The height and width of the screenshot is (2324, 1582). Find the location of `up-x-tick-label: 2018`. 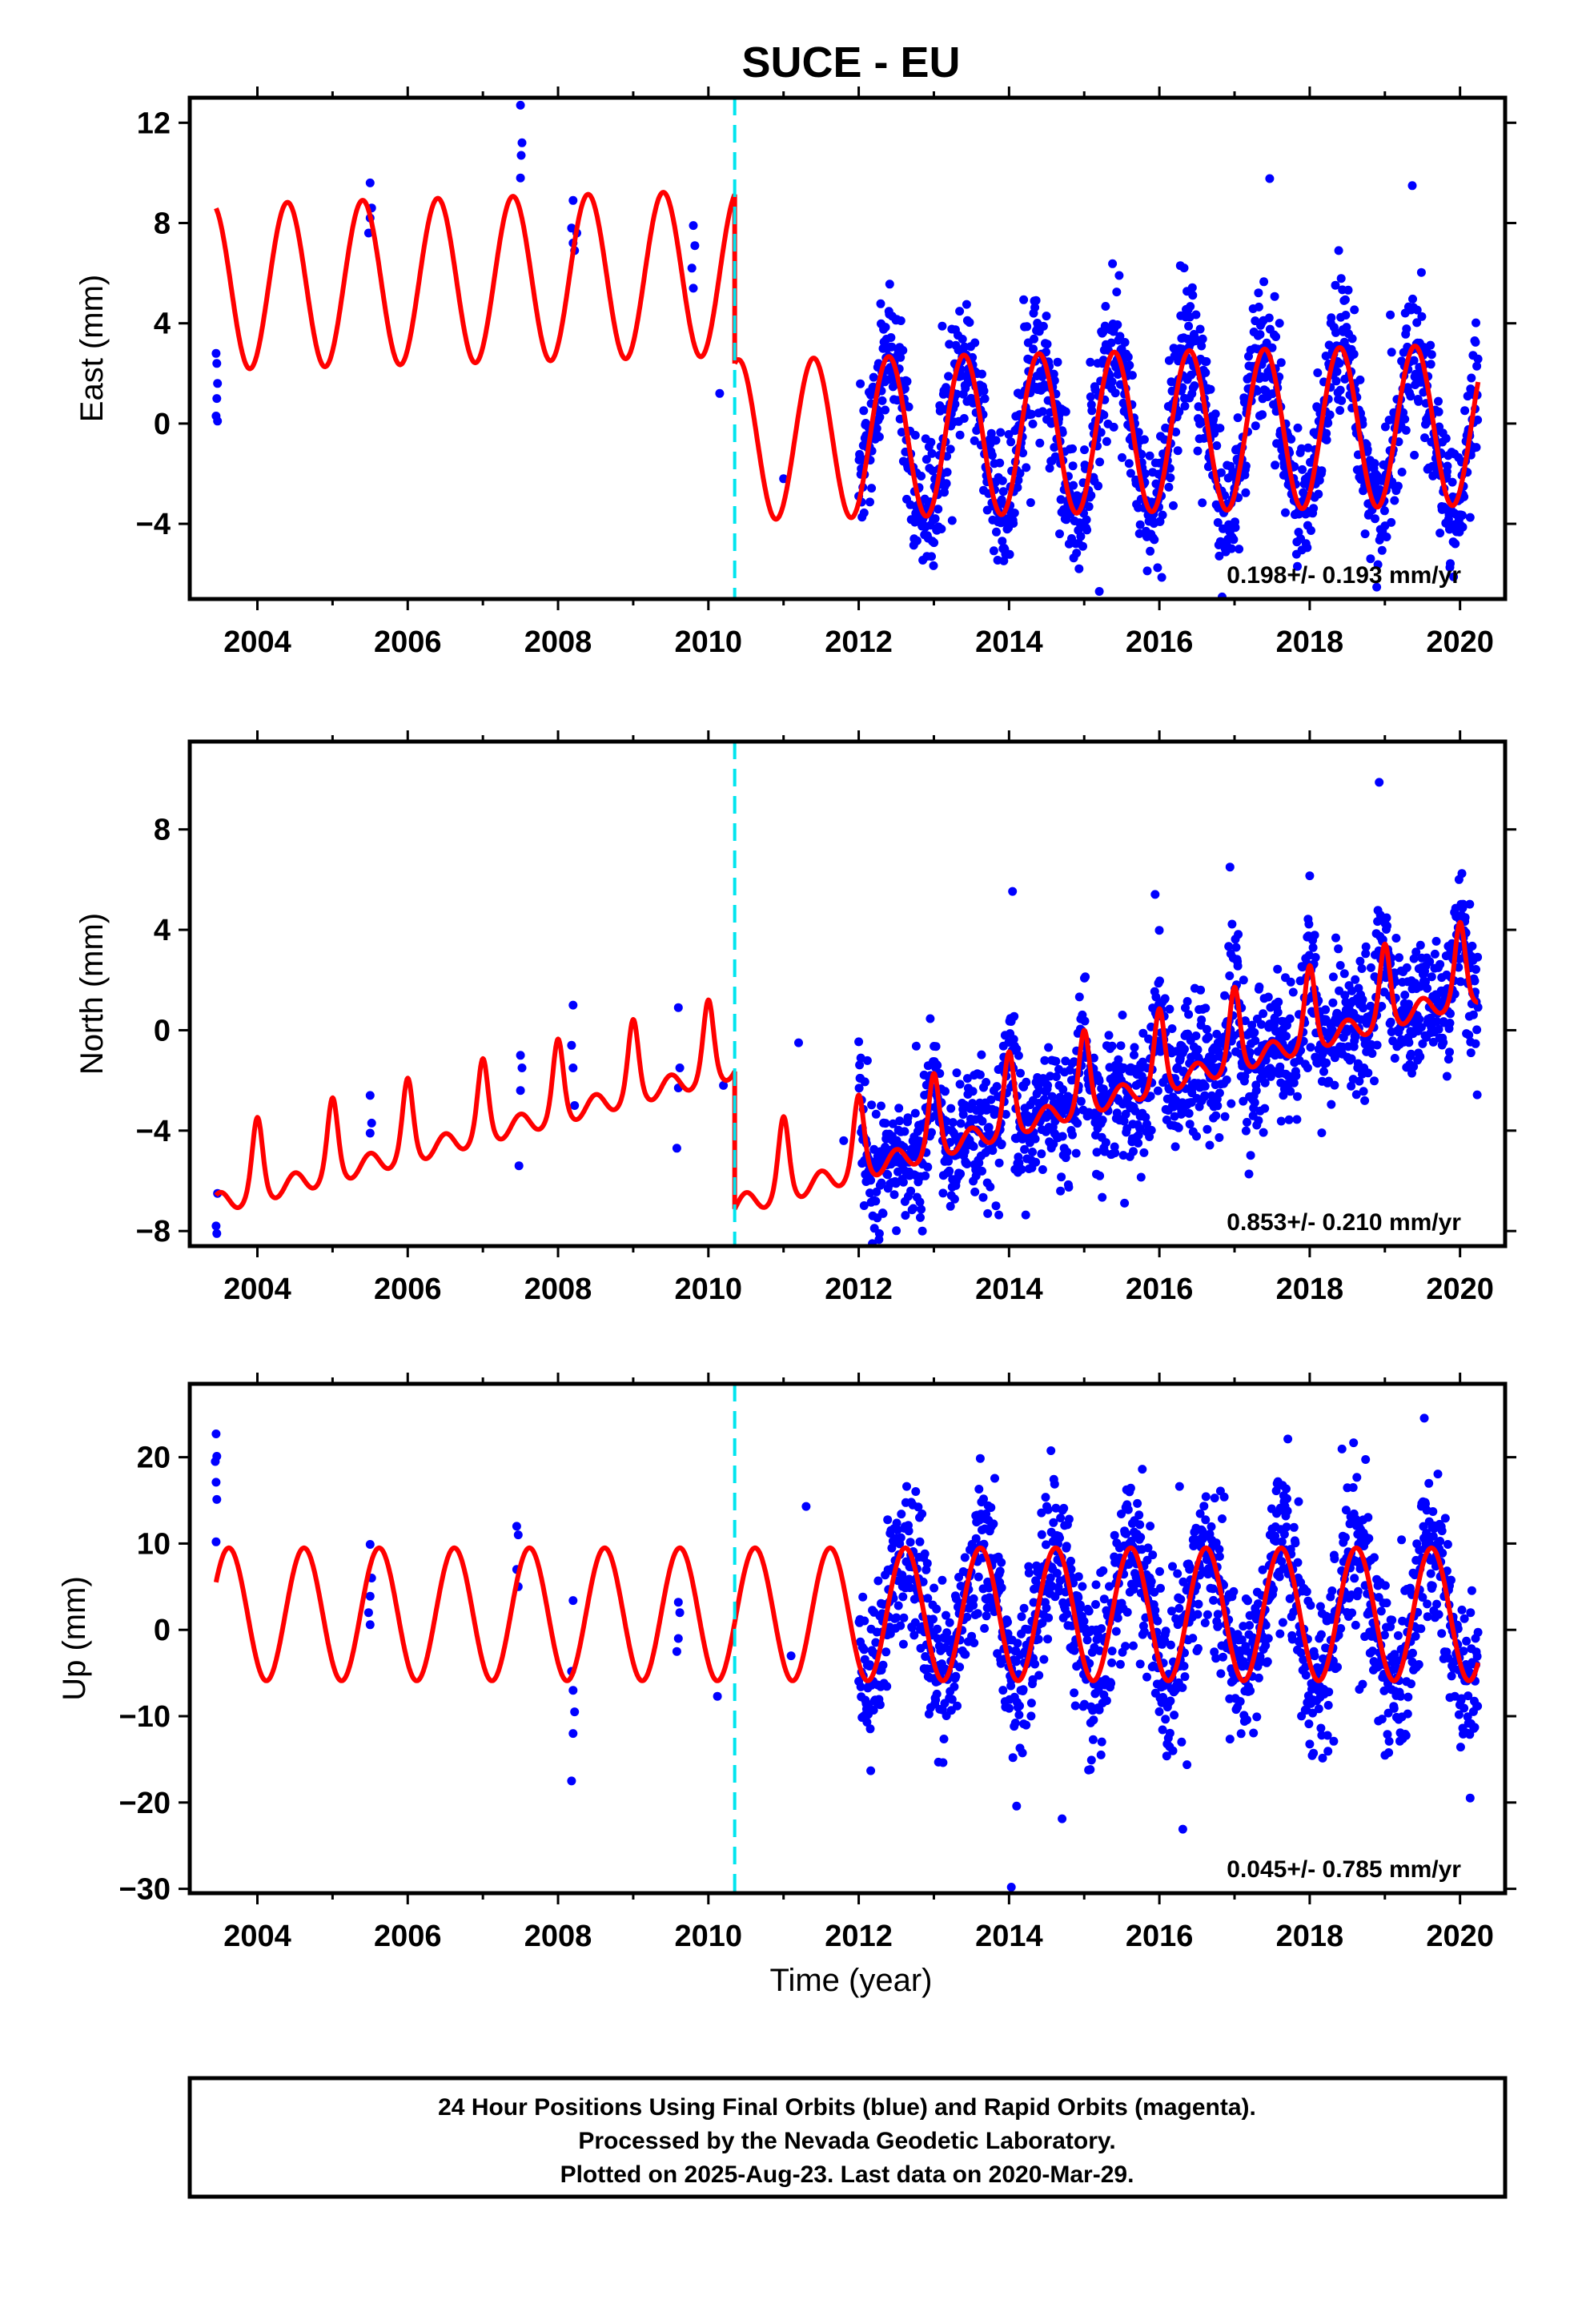

up-x-tick-label: 2018 is located at coordinates (1310, 1936).